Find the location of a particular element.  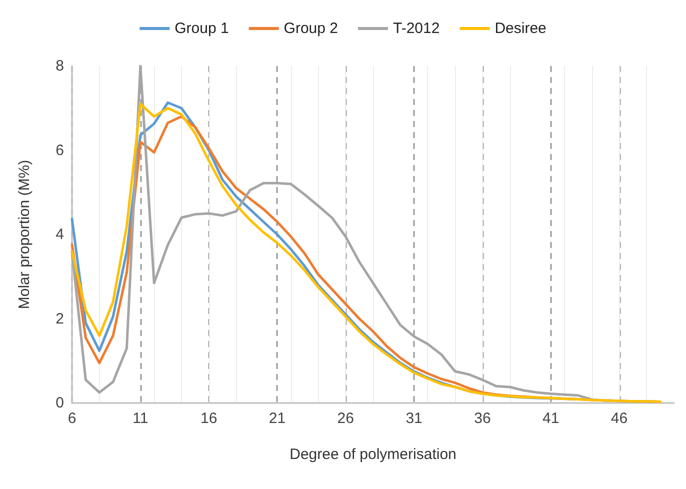

legend-label: T-2012 is located at coordinates (416, 28).